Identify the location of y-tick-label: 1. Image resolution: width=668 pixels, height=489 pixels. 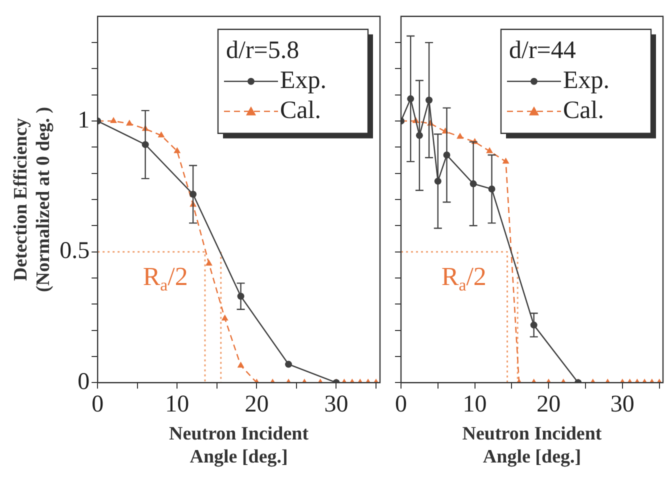
(84, 120).